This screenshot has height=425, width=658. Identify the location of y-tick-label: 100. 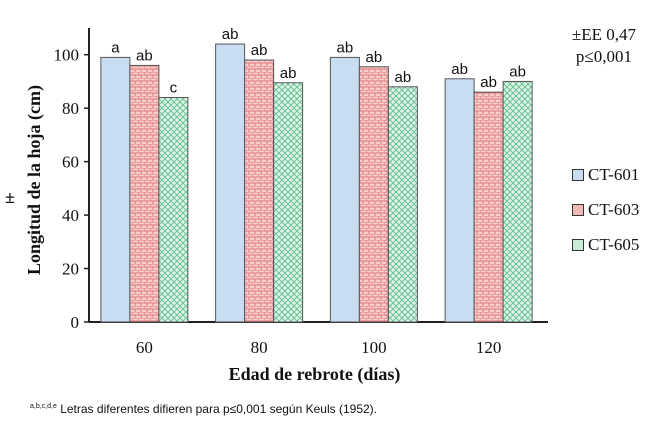
(67, 55).